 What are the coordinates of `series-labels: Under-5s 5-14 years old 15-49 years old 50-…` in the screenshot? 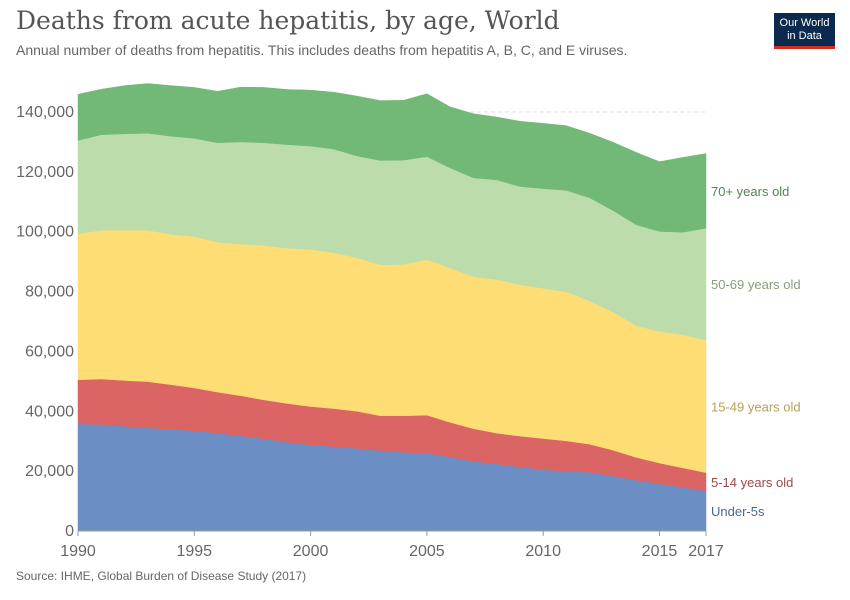 It's located at (756, 351).